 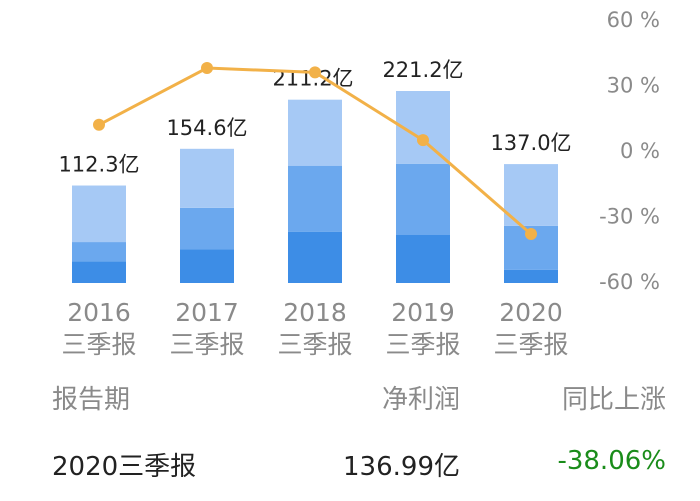 What do you see at coordinates (99, 124) in the screenshot?
I see `growth-point-2016` at bounding box center [99, 124].